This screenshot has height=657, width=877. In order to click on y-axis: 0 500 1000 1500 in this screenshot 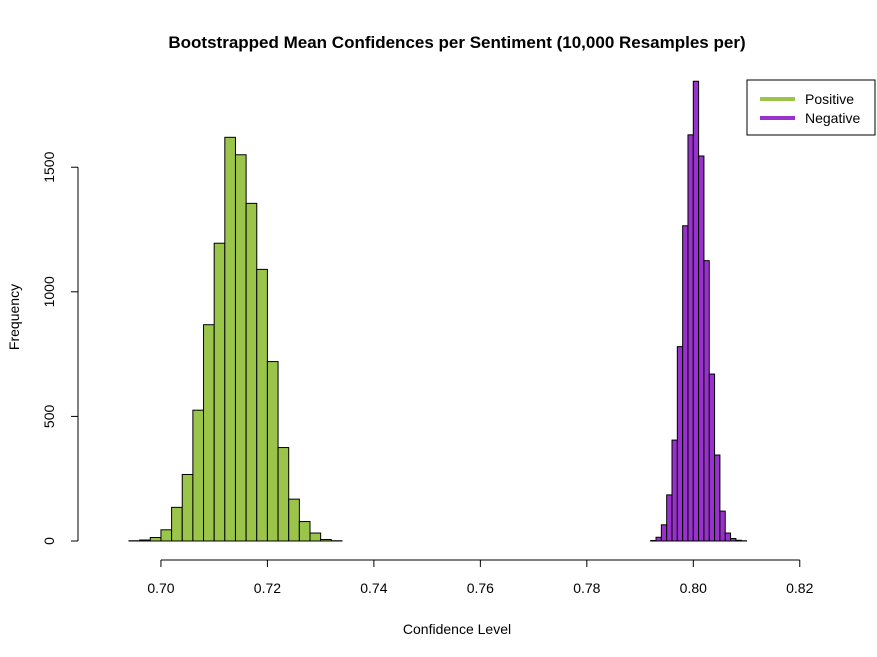, I will do `click(60, 348)`.